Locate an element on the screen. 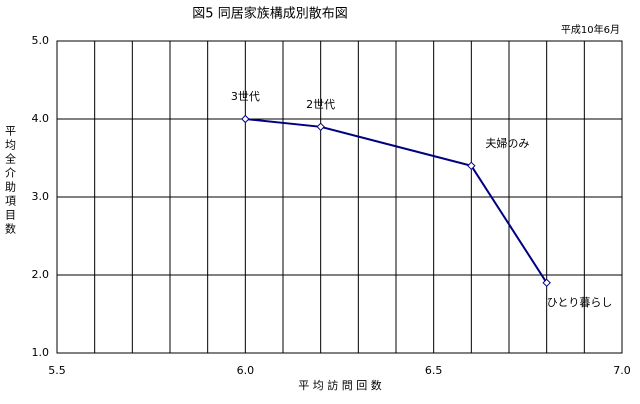 The image size is (640, 404). y-axis-label: 平均全介助項目数 is located at coordinates (10, 181).